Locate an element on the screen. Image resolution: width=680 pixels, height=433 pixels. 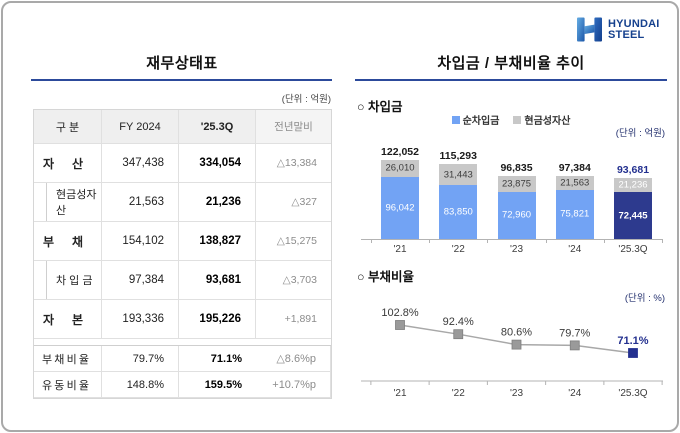
bar-net-segment: 72,445 is located at coordinates (633, 215).